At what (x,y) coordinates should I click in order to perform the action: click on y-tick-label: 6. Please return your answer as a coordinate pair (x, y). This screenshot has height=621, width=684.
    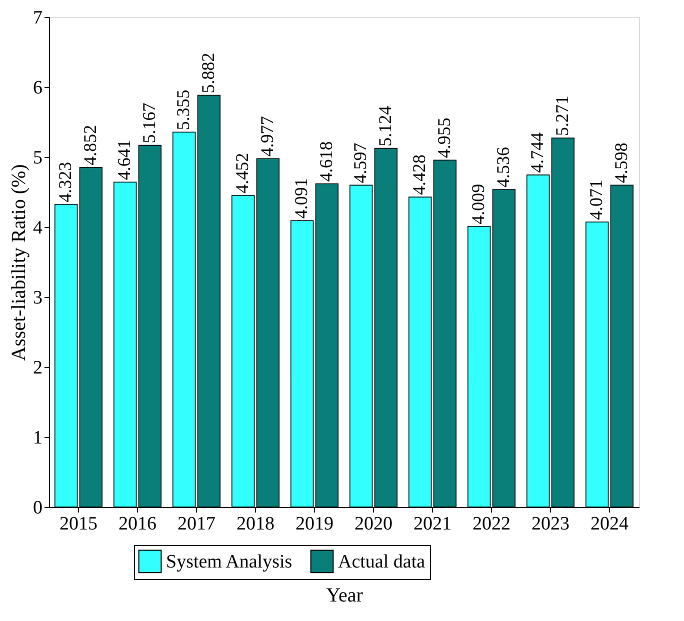
    Looking at the image, I should click on (37, 88).